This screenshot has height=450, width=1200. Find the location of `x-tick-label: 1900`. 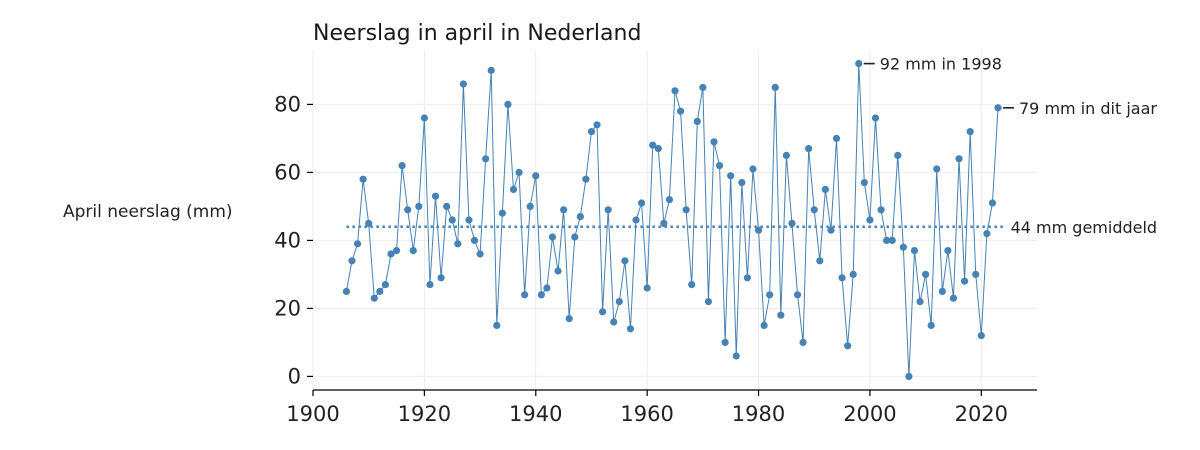

x-tick-label: 1900 is located at coordinates (312, 414).